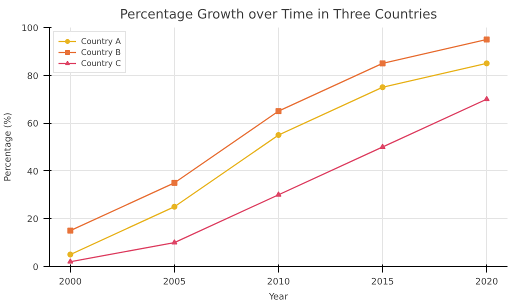 Image resolution: width=512 pixels, height=305 pixels. Describe the element at coordinates (35, 268) in the screenshot. I see `y-tick-label: 0` at that location.